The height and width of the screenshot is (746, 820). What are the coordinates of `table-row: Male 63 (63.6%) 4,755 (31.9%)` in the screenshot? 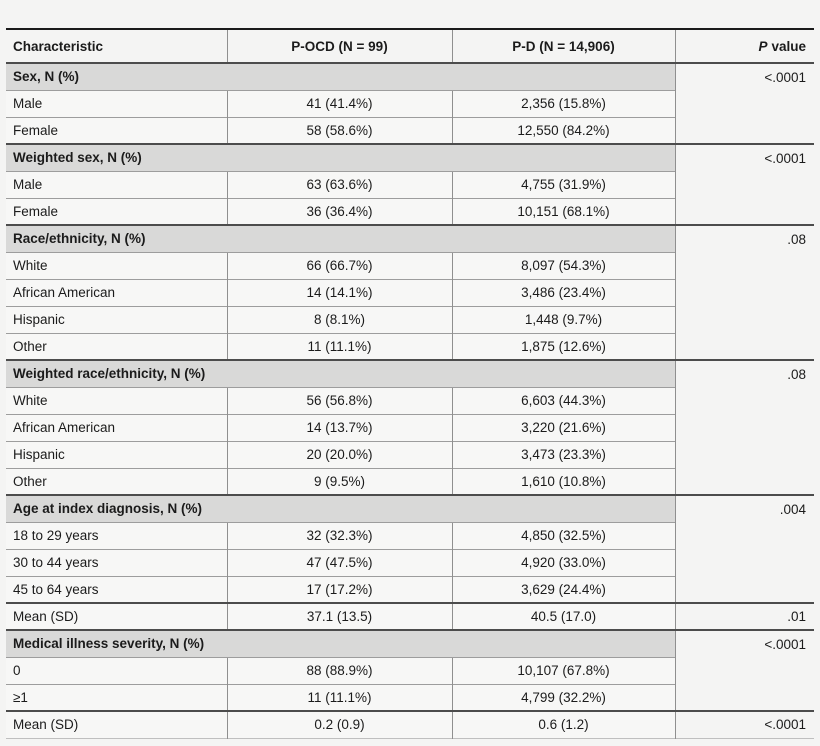 It's located at (410, 184).